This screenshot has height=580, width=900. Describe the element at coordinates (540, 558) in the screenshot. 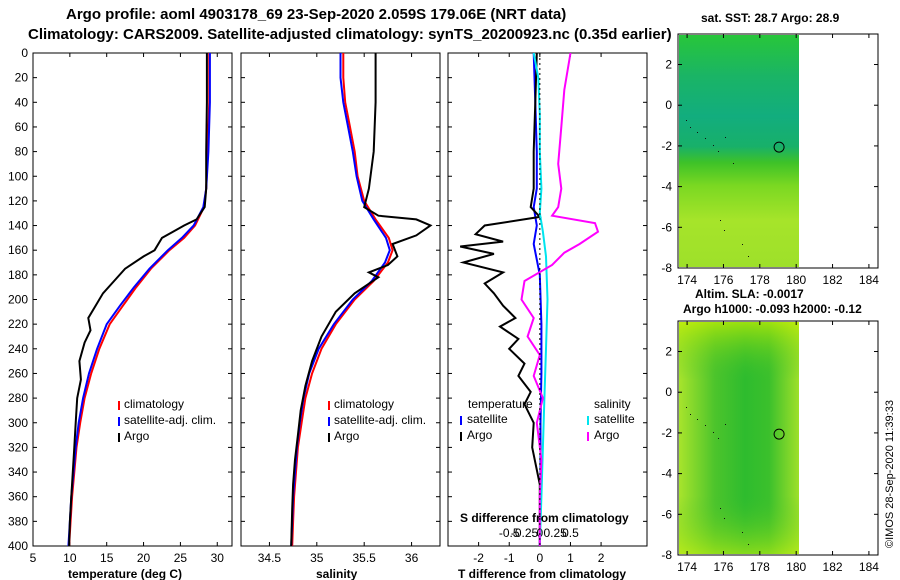

I see `x-tick-label: 0` at that location.